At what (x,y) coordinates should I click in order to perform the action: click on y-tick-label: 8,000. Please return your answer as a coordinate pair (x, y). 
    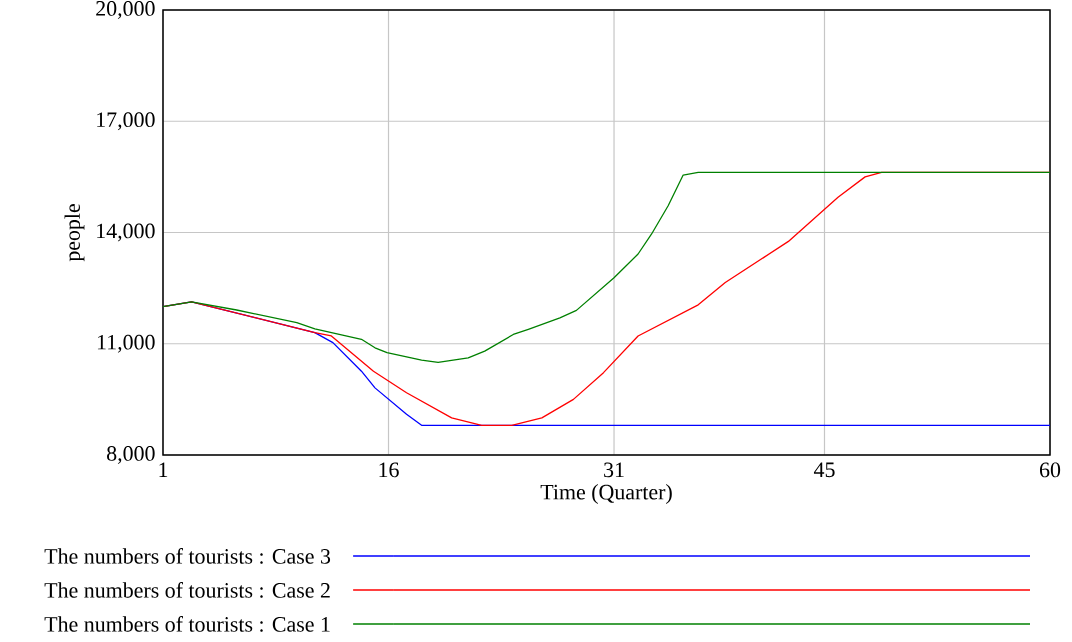
    Looking at the image, I should click on (131, 455).